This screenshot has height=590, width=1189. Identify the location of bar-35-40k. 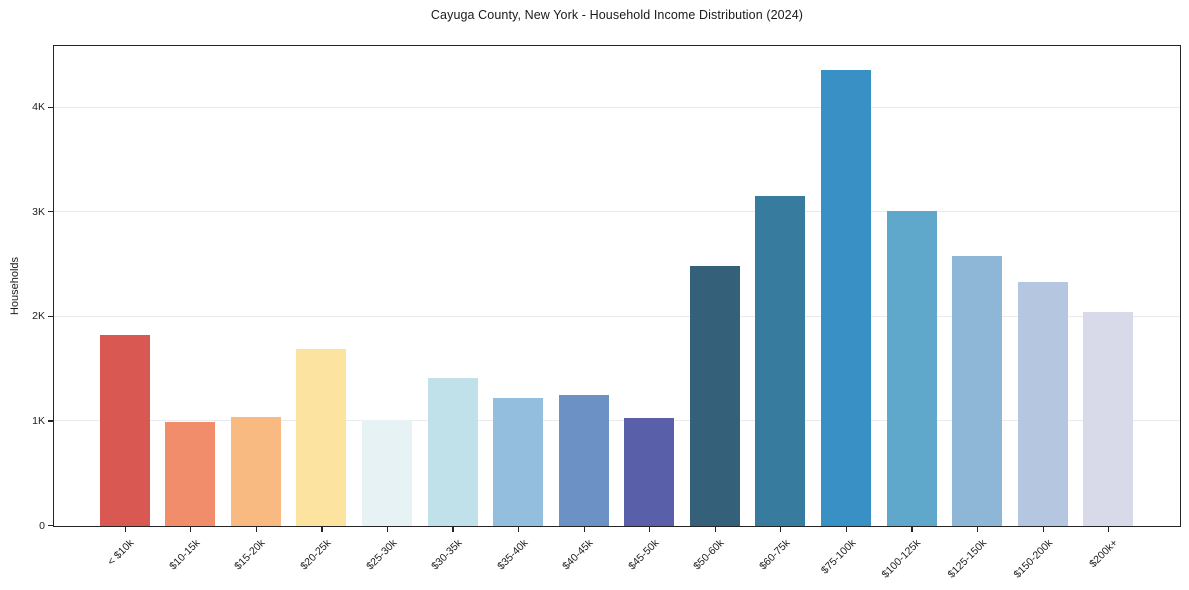
(518, 462).